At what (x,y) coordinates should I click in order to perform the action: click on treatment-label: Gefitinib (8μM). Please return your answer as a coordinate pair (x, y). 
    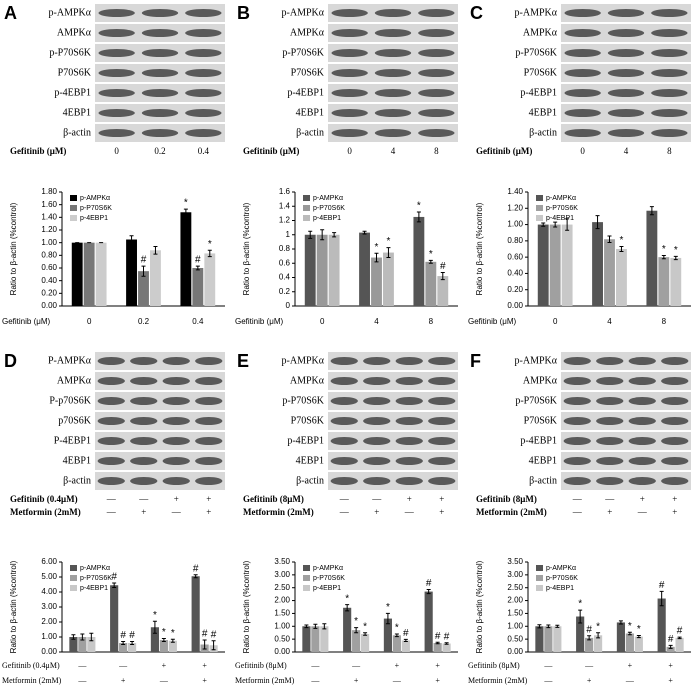
    Looking at the image, I should click on (506, 499).